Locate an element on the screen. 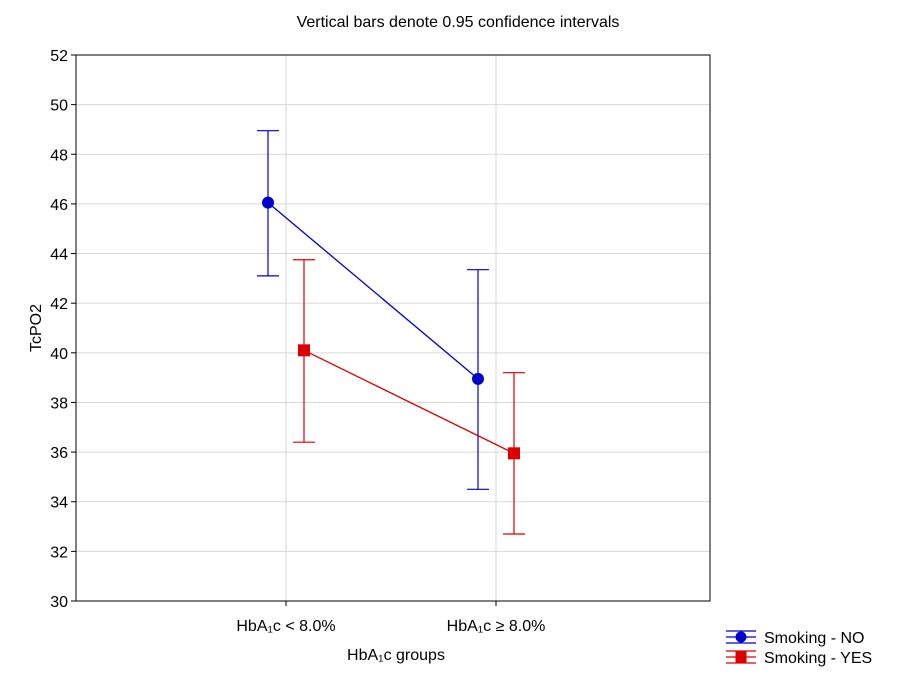 This screenshot has height=673, width=899. y-tick-label: 42 is located at coordinates (59, 304).